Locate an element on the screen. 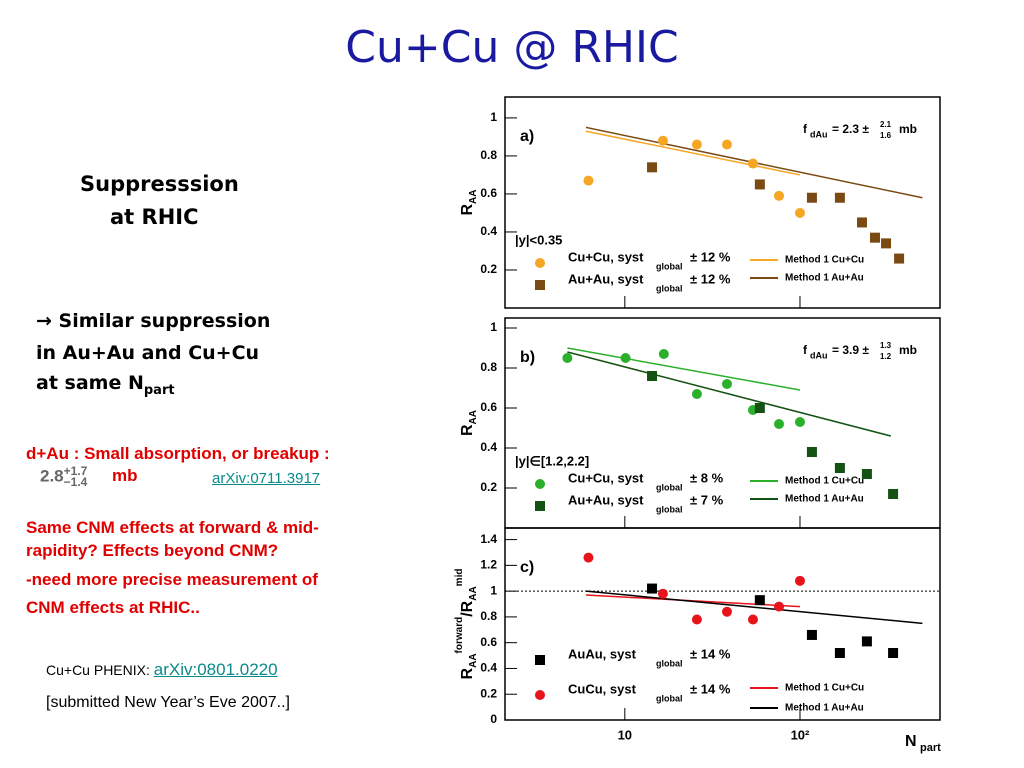  text: rapidity? Effects beyond CNM? is located at coordinates (152, 550).